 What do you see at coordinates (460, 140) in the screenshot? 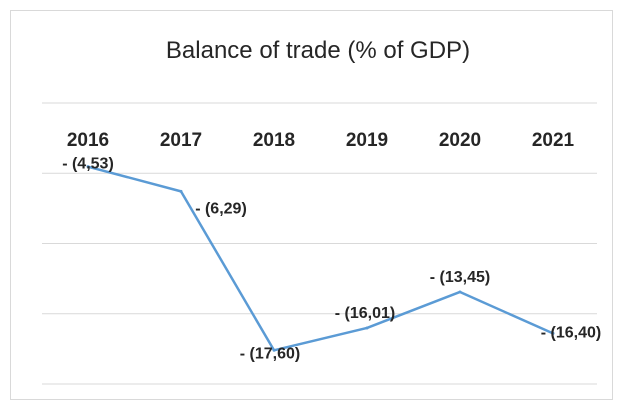
I see `x-tick-label: 2020` at bounding box center [460, 140].